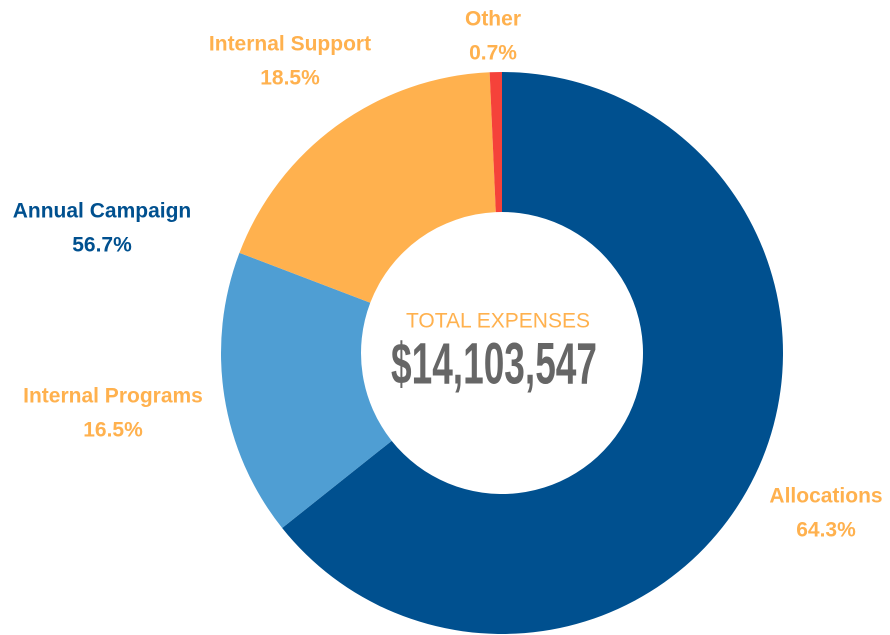  What do you see at coordinates (290, 44) in the screenshot?
I see `slice-label: Internal Support` at bounding box center [290, 44].